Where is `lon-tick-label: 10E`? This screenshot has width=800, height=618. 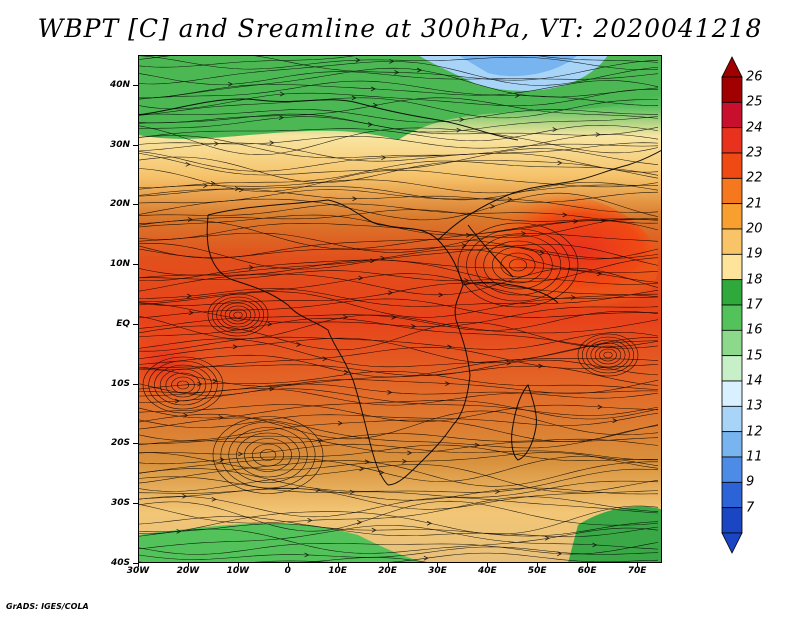
lon-tick-label: 10E is located at coordinates (337, 571).